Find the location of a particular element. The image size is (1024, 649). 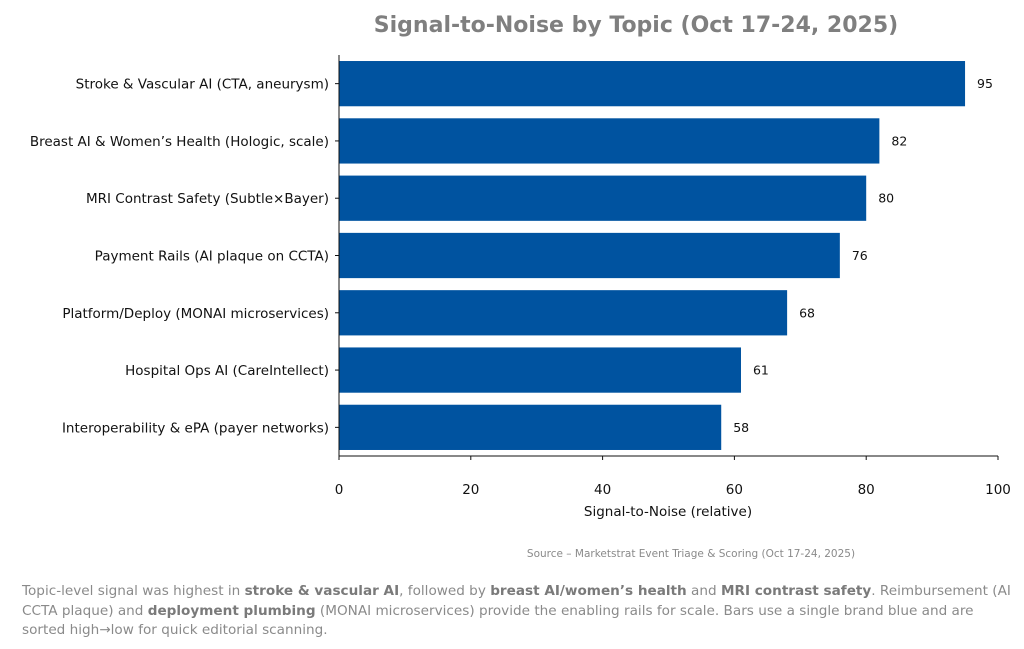

x-tick-label: 80 is located at coordinates (866, 490).